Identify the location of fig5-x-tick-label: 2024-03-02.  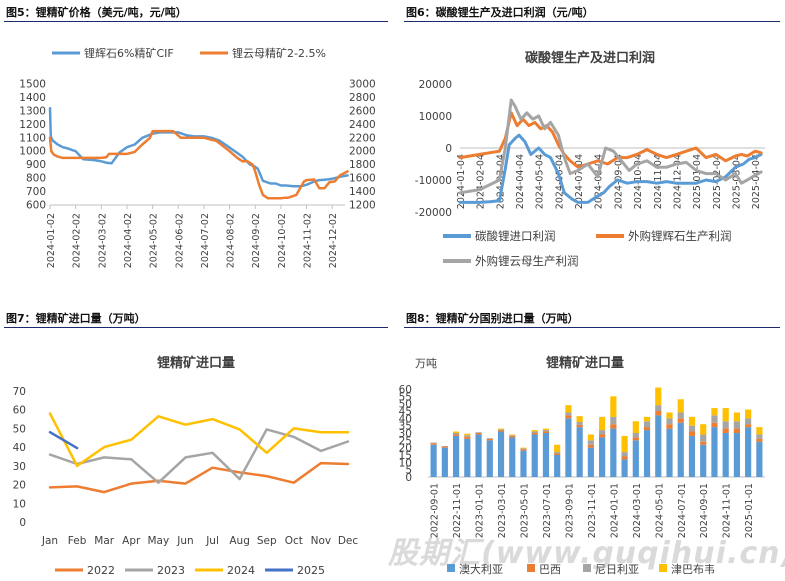
(102, 240).